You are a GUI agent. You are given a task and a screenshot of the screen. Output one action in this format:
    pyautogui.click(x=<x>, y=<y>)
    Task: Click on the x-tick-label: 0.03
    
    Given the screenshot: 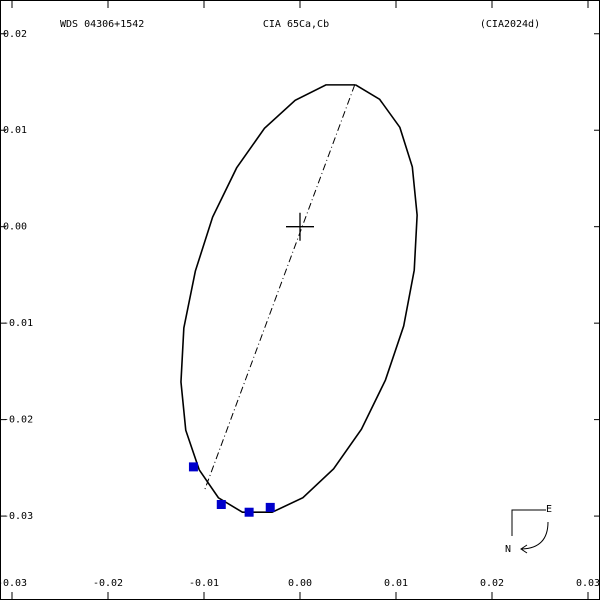 What is the action you would take?
    pyautogui.click(x=588, y=583)
    